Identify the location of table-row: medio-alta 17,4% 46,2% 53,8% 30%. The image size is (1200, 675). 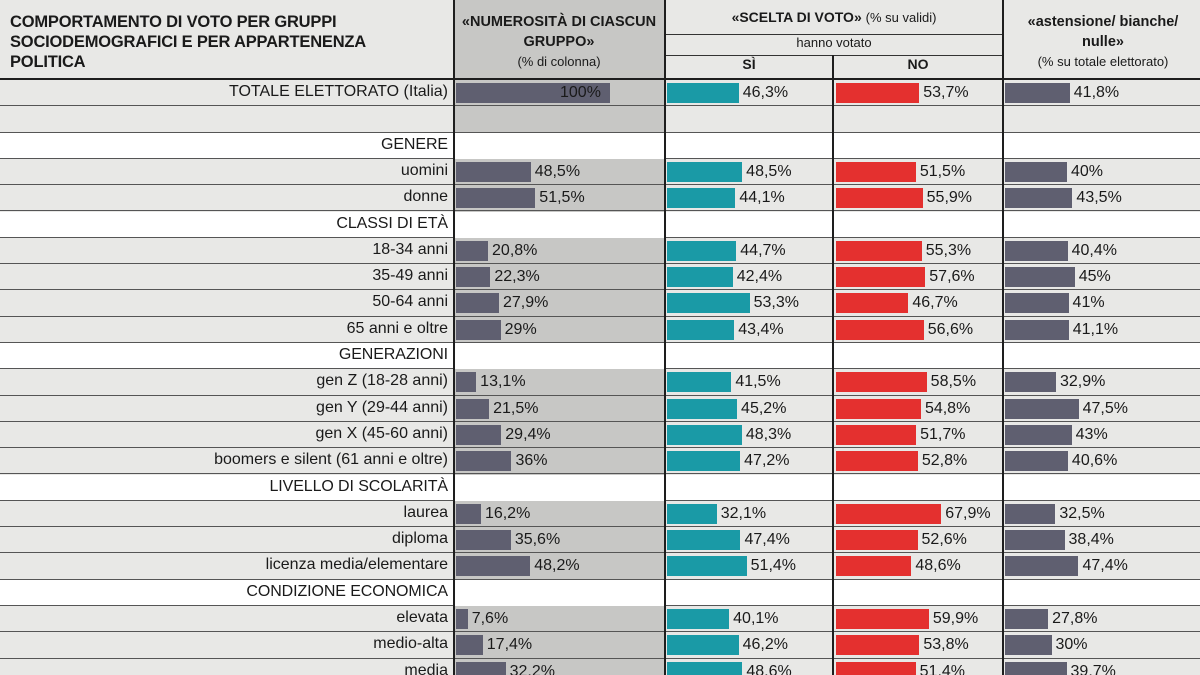
(600, 645).